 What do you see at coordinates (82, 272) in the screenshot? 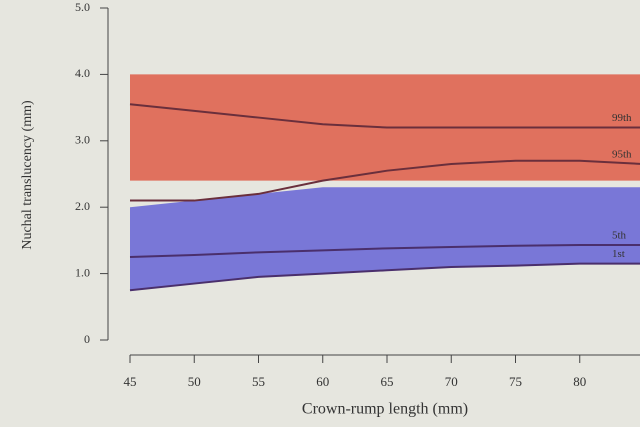
I see `y-tick-label: 1.0` at bounding box center [82, 272].